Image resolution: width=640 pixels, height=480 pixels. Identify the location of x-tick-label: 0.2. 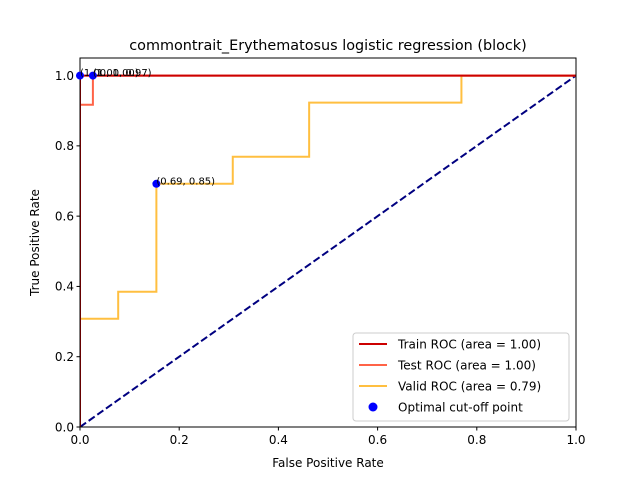
(179, 440).